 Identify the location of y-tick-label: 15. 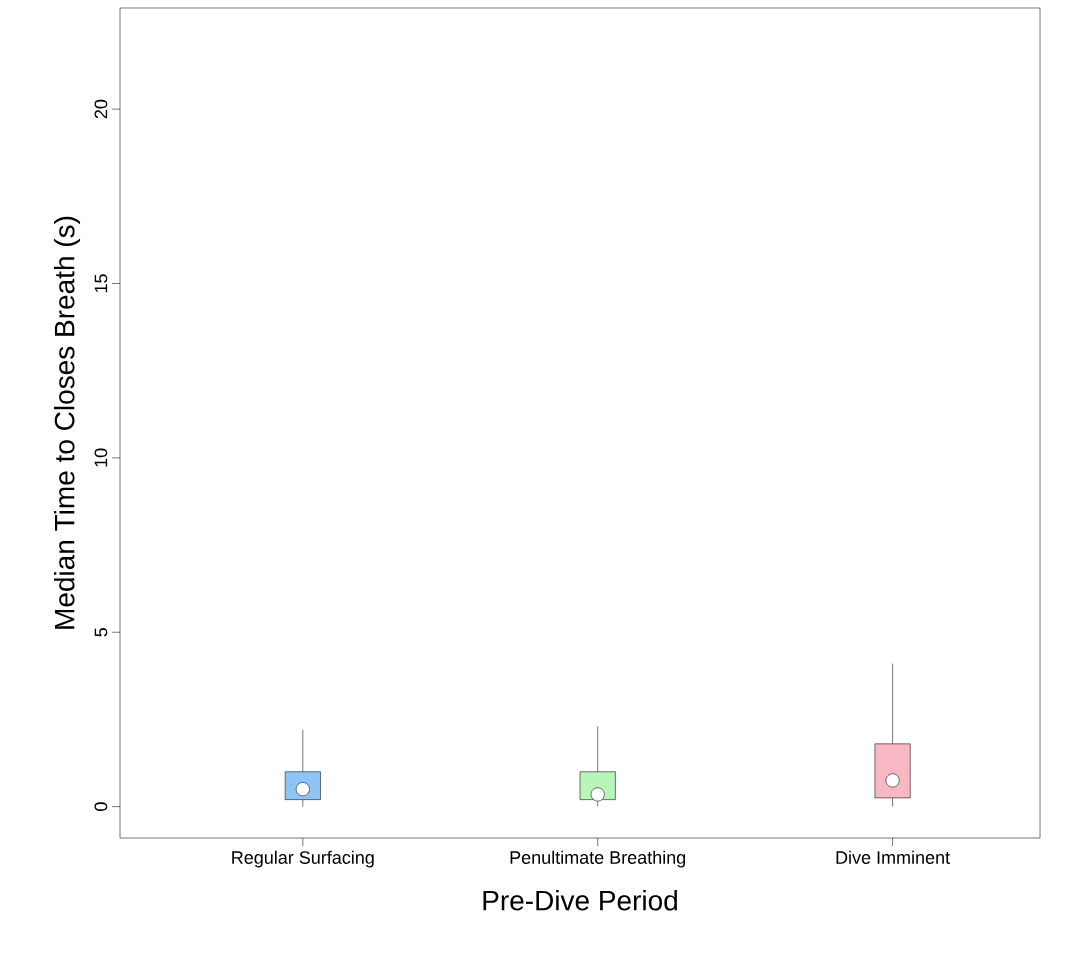
(101, 283).